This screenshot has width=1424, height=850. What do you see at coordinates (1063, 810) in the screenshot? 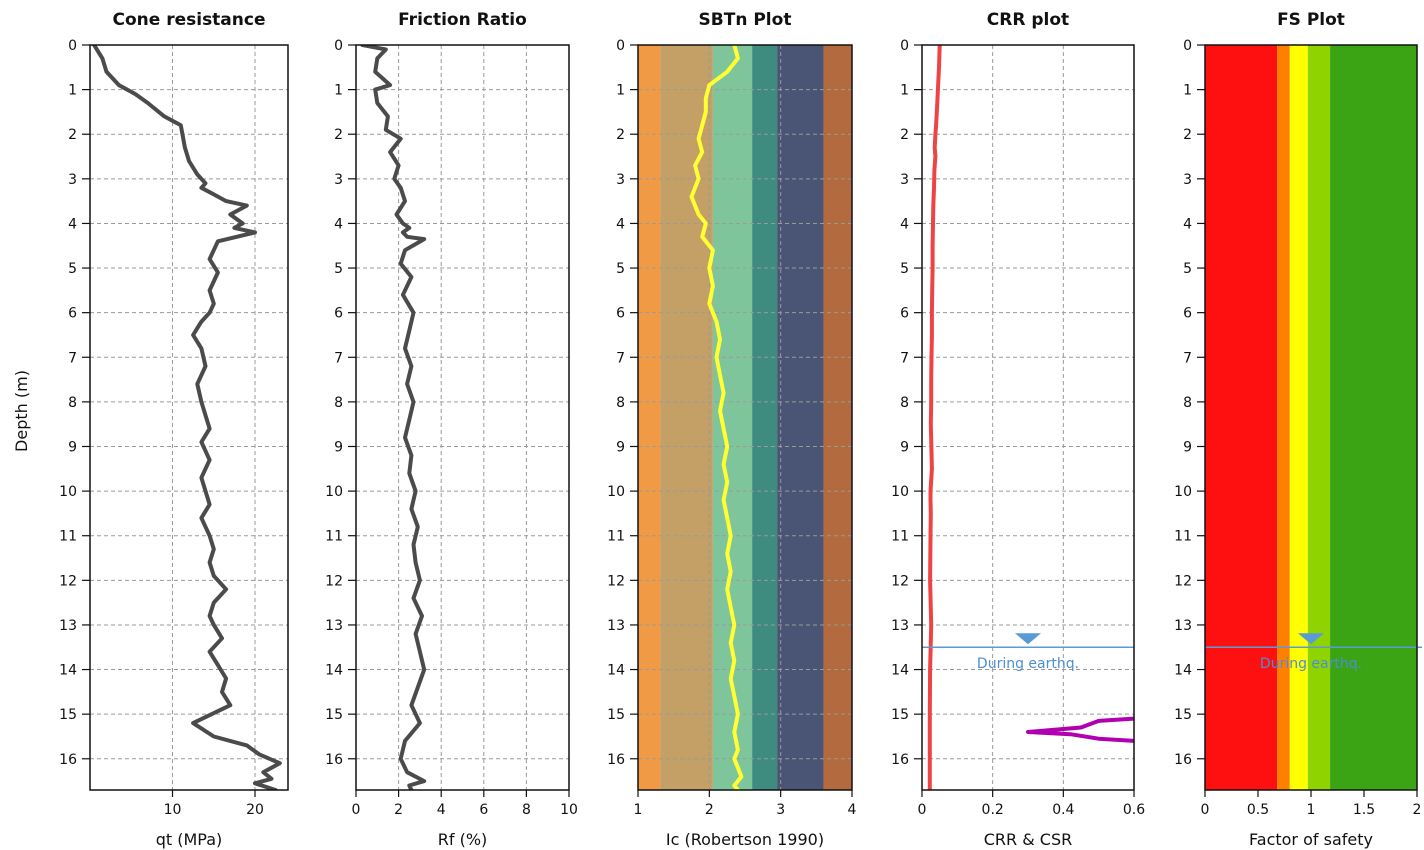
I see `x-tick-label: 0.4` at bounding box center [1063, 810].